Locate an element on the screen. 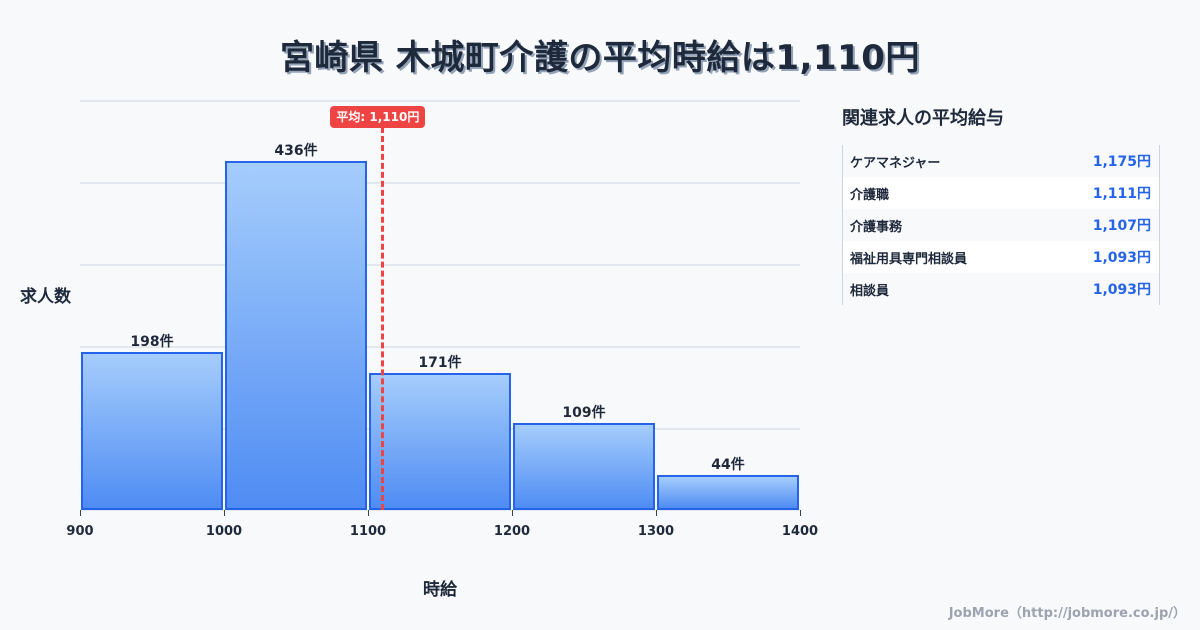 This screenshot has width=1200, height=630. job-name: ケアマネジャー is located at coordinates (895, 163).